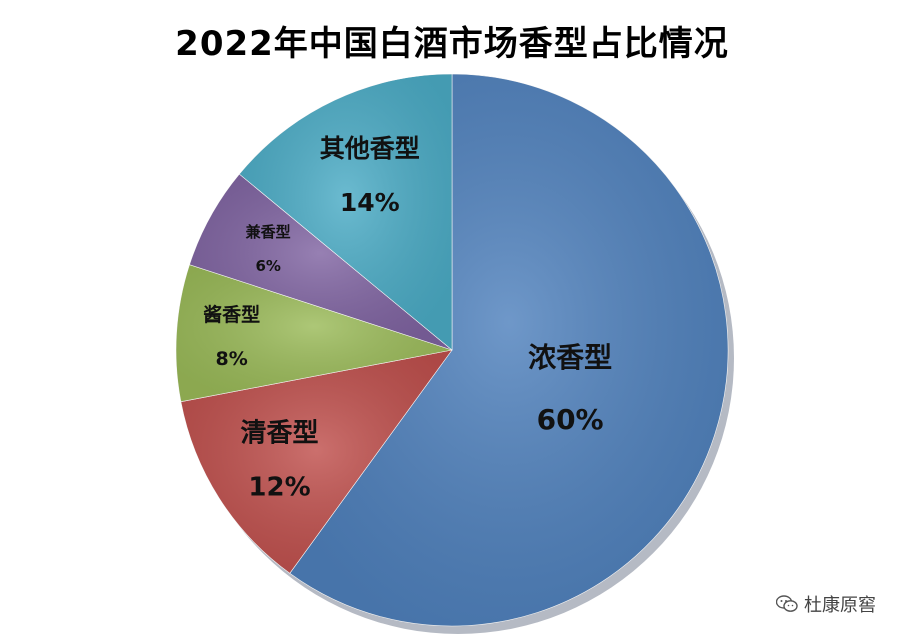  I want to click on slice-label-4: 兼香型, so click(268, 232).